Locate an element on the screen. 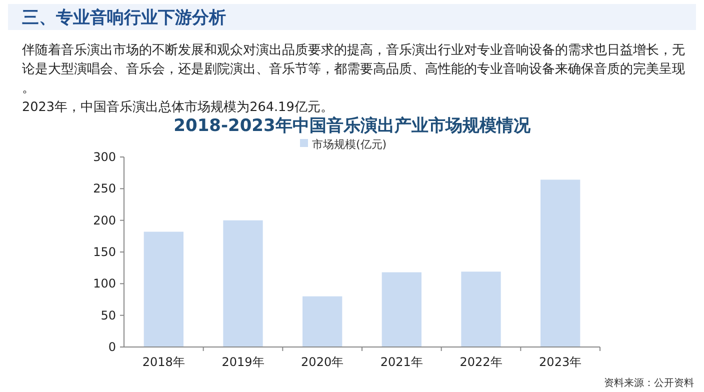 This screenshot has width=704, height=392. text: 伴随着音乐演出市场的不断发展和观众对演出品质要求的提高，音乐演出行业对专业音响设备的需求也日益增长，无论是大型演唱会、音乐会，还是剧院演出、音乐节等，都需要高品质、高性能的专业音响设备来确保音质的完美呈现。 is located at coordinates (353, 69).